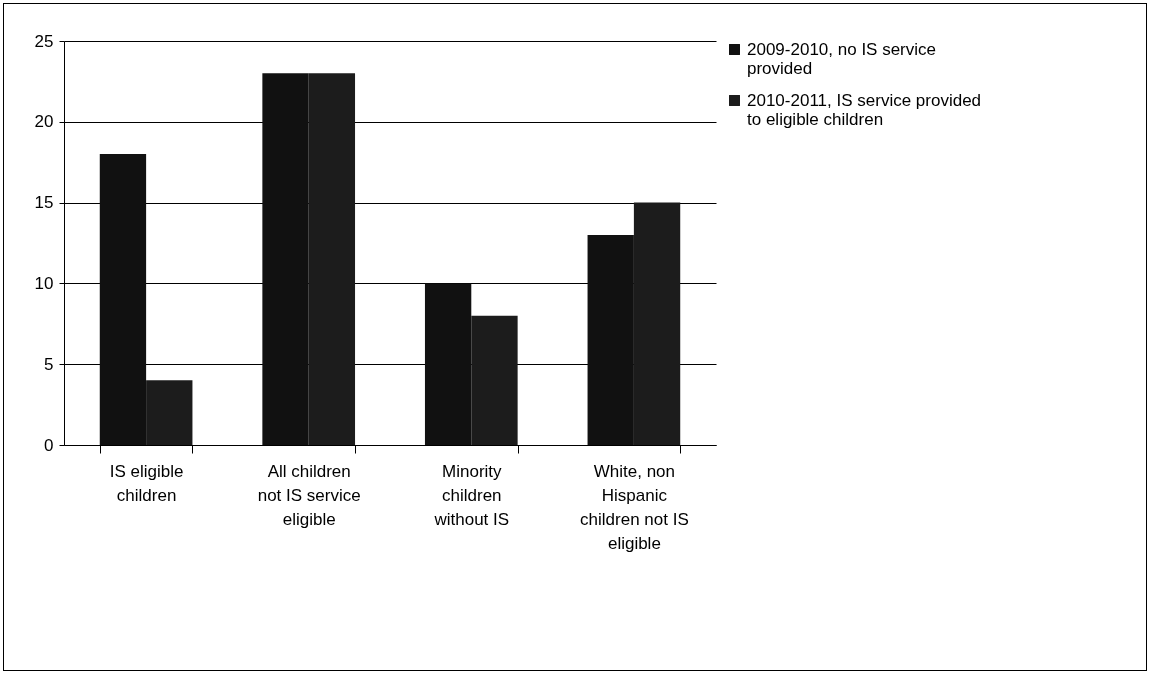  I want to click on y-tick-label: 5, so click(49, 364).